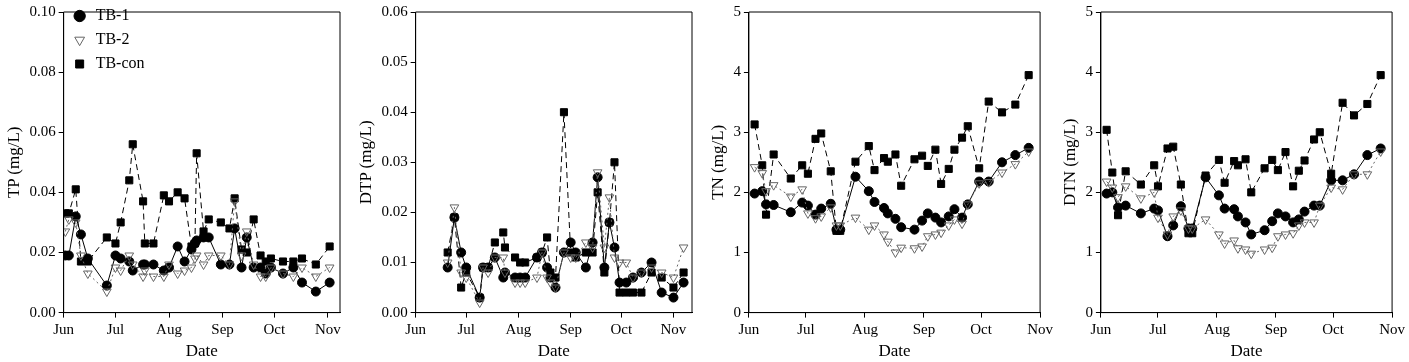  I want to click on y-tick-label: 0.01, so click(394, 261).